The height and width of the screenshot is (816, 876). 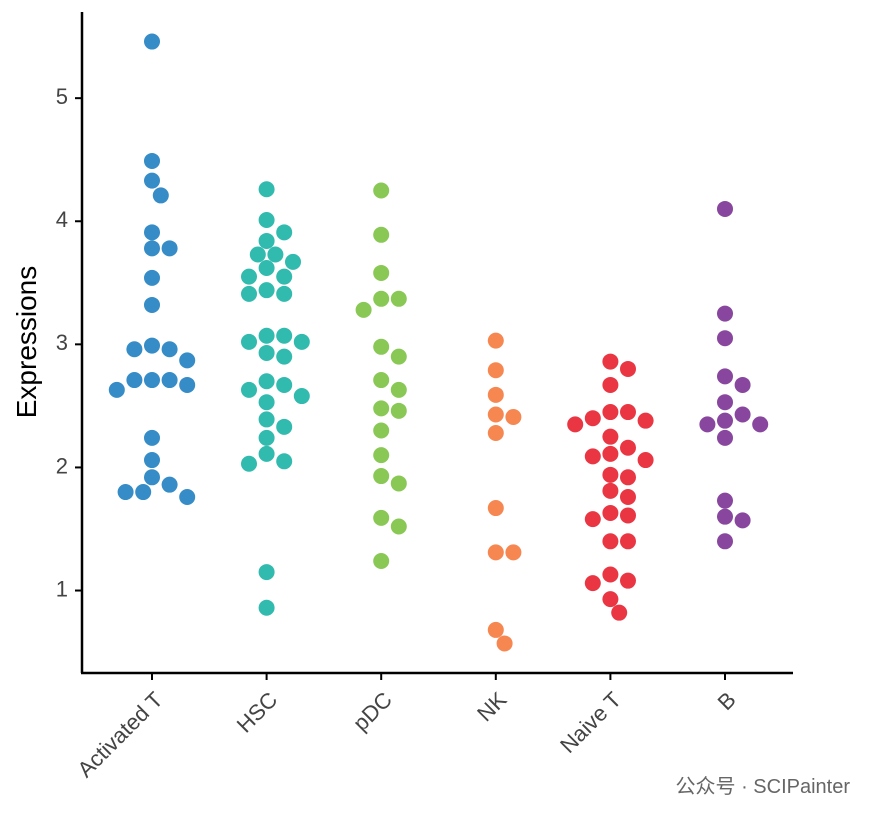 What do you see at coordinates (26, 342) in the screenshot?
I see `y-axis-label: Expressions` at bounding box center [26, 342].